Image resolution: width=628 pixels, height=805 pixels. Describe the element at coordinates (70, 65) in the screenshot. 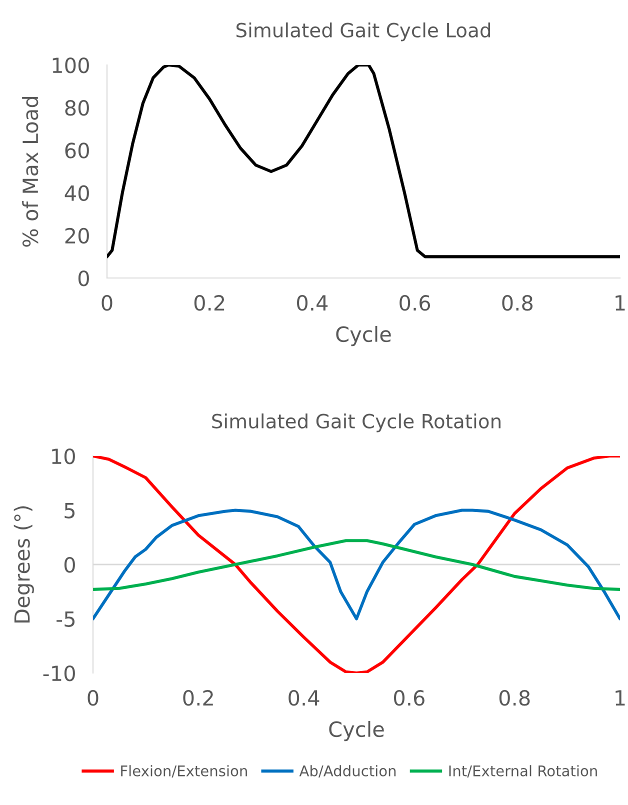

I see `y-tick-label: 100` at that location.